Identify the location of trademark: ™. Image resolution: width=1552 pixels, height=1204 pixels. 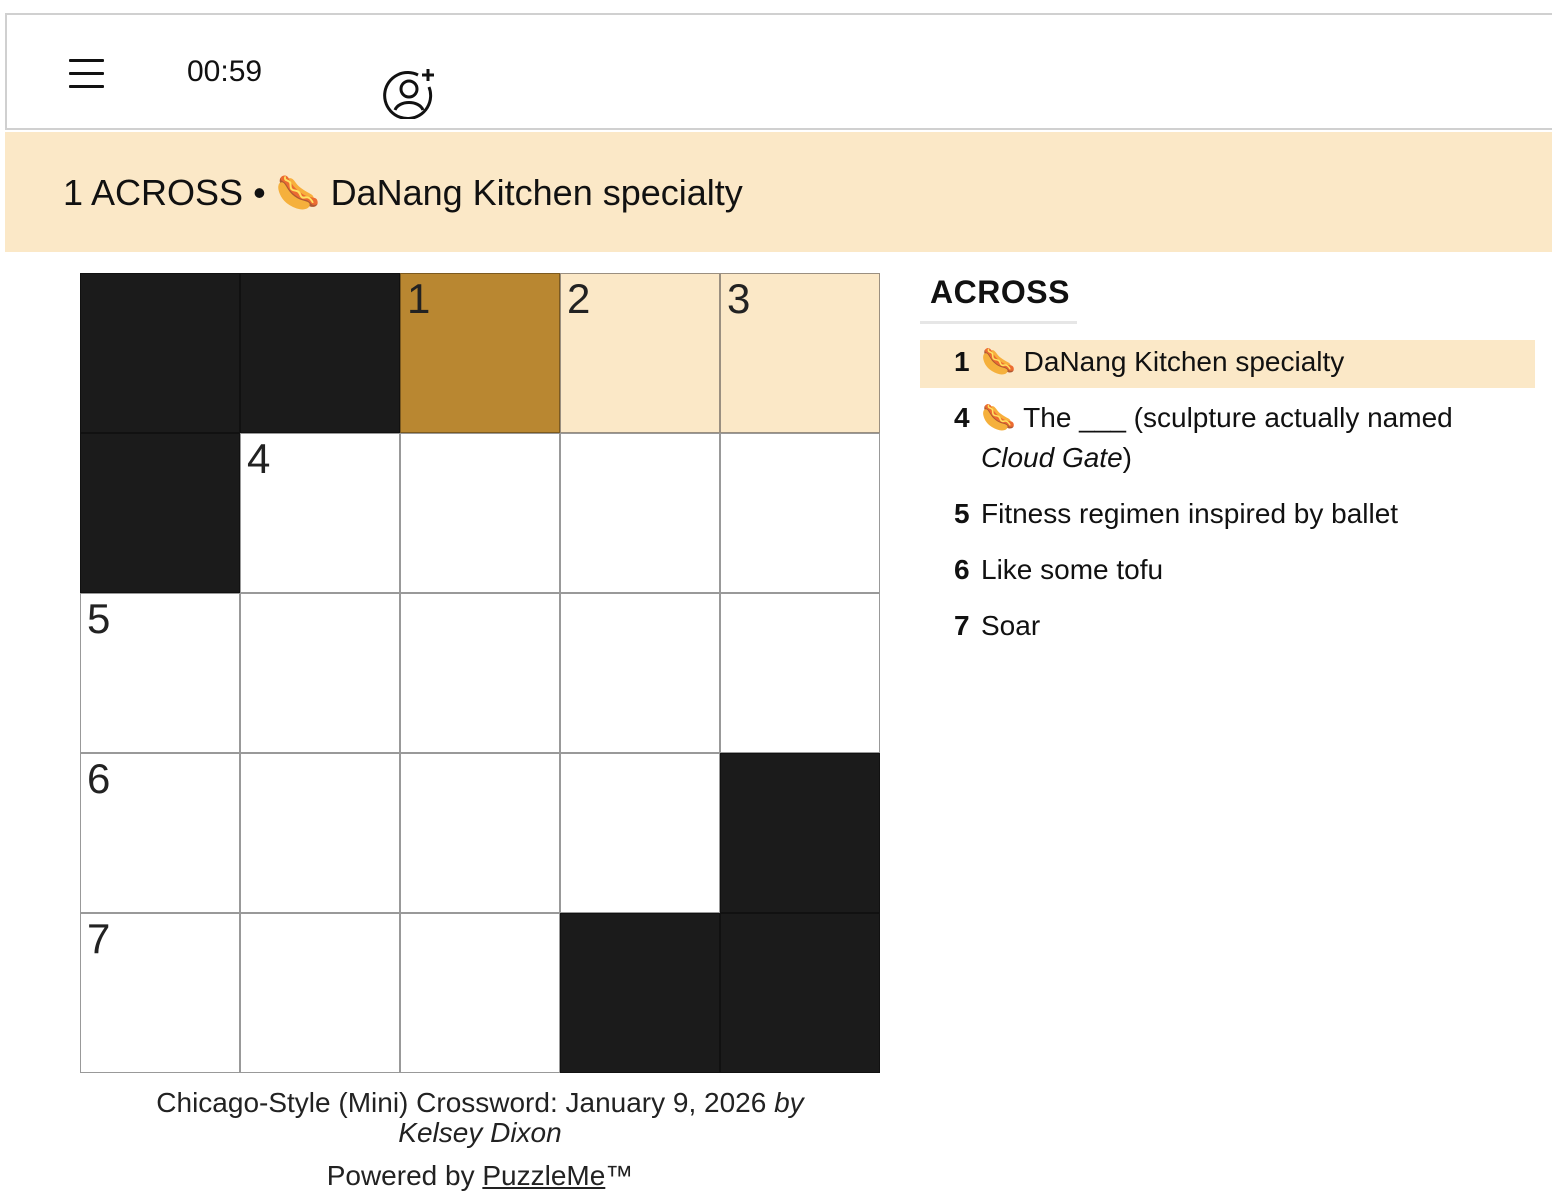
(619, 1175).